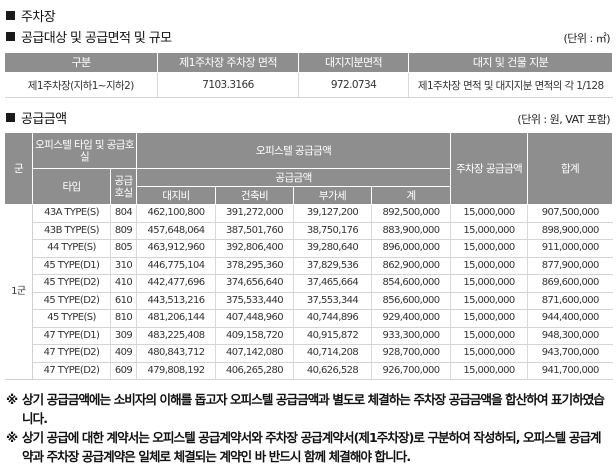 The width and height of the screenshot is (616, 474). What do you see at coordinates (254, 213) in the screenshot?
I see `cell-building-cost: 391,272,000` at bounding box center [254, 213].